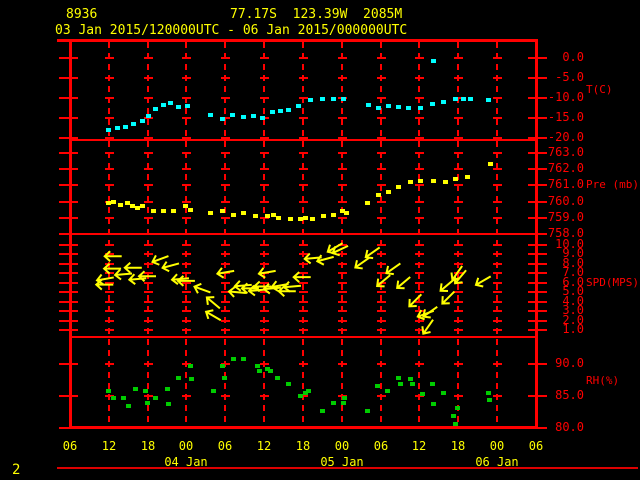 Image resolution: width=640 pixels, height=480 pixels. What do you see at coordinates (573, 291) in the screenshot?
I see `y-tick-label: 5.0` at bounding box center [573, 291].